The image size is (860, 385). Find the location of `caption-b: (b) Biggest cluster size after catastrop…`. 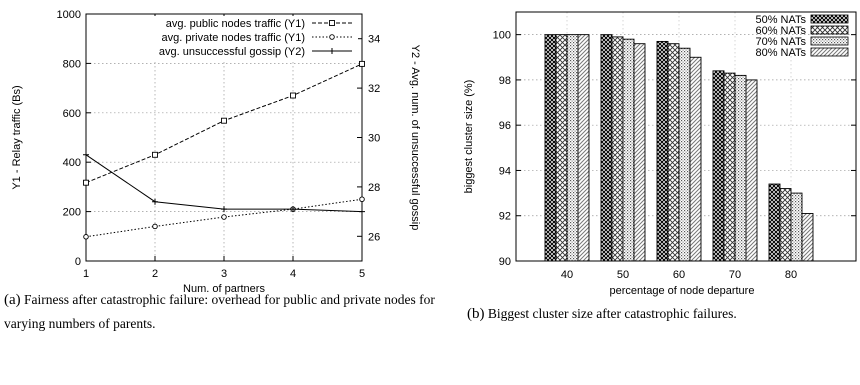

caption-b: (b) Biggest cluster size after catastrop… is located at coordinates (663, 314).